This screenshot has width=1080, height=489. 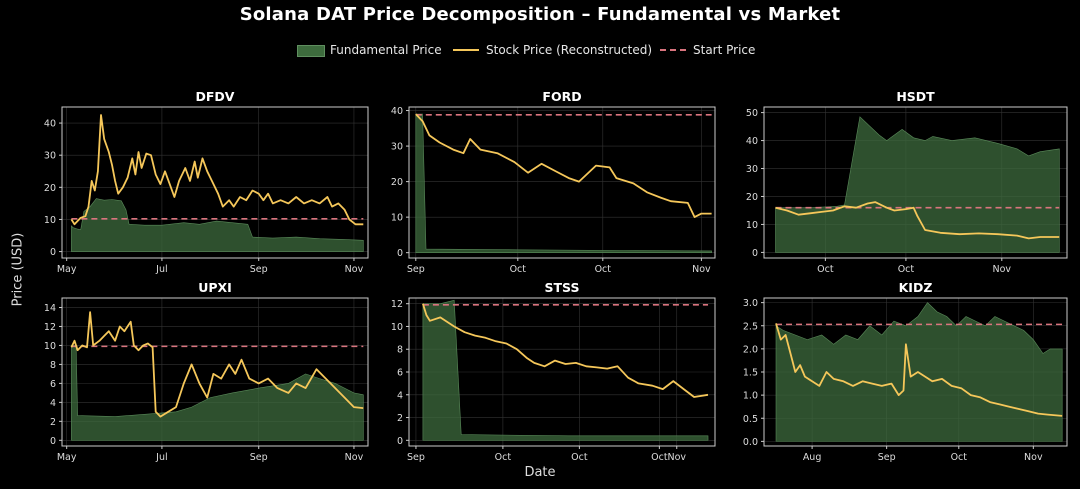 I want to click on legend-label-fundamental: Fundamental Price, so click(x=386, y=50).